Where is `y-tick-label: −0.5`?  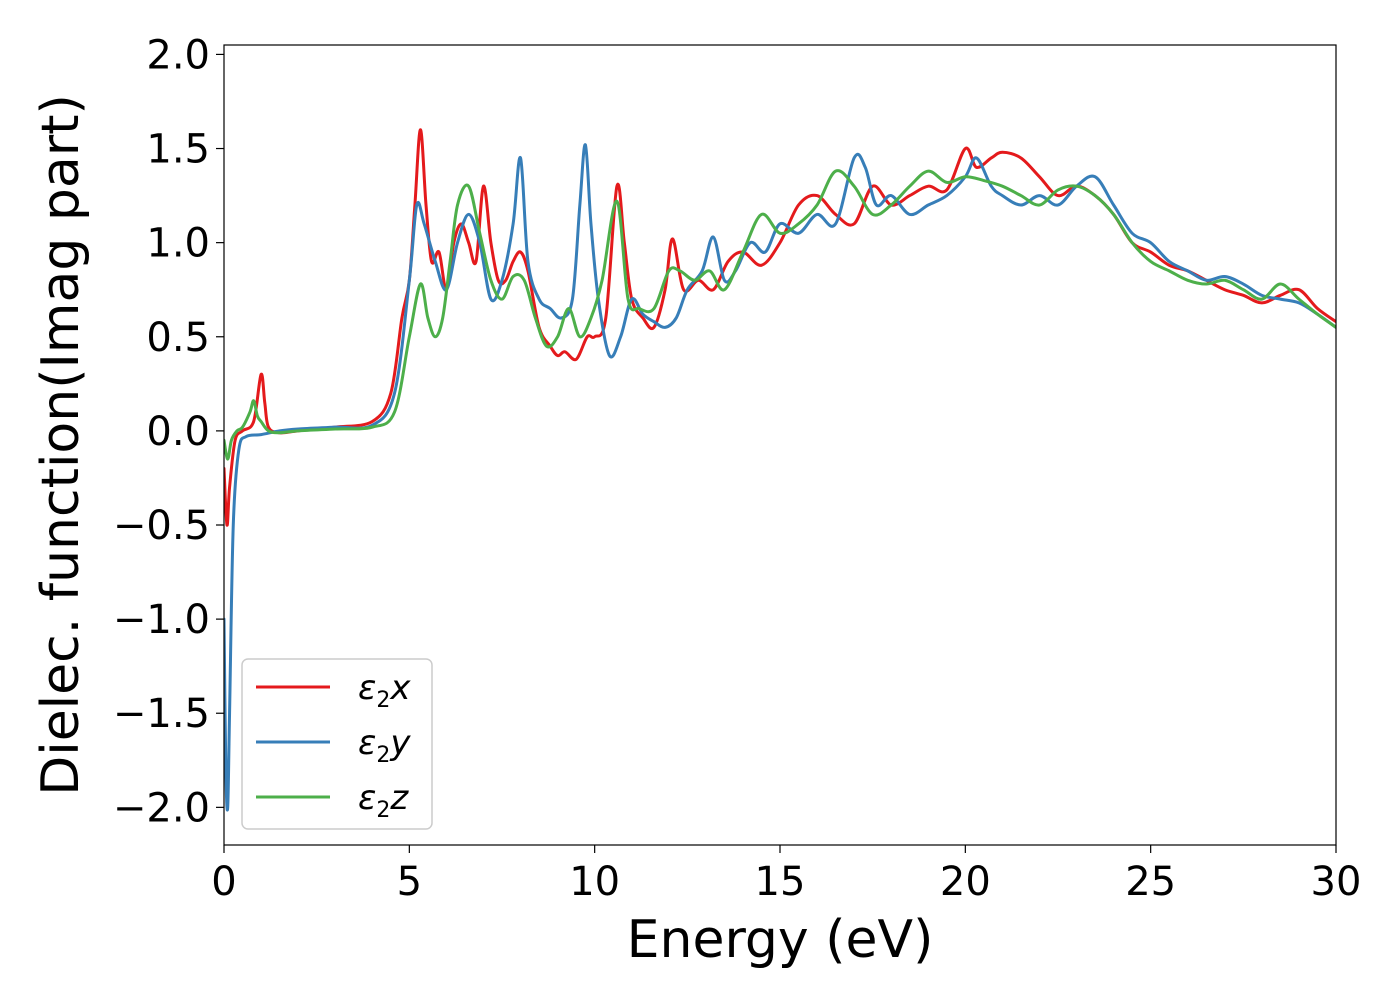 y-tick-label: −0.5 is located at coordinates (161, 526).